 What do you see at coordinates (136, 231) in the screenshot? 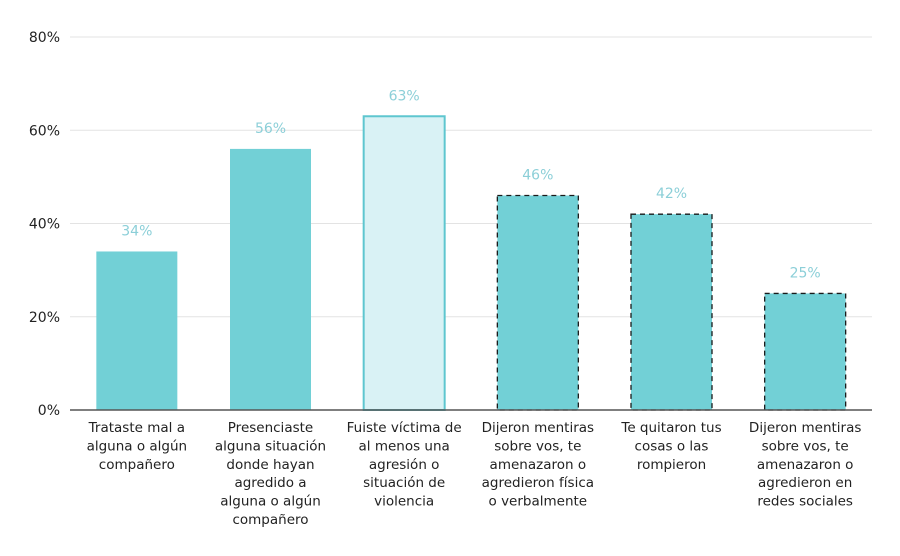
I see `data-label: 34%` at bounding box center [136, 231].